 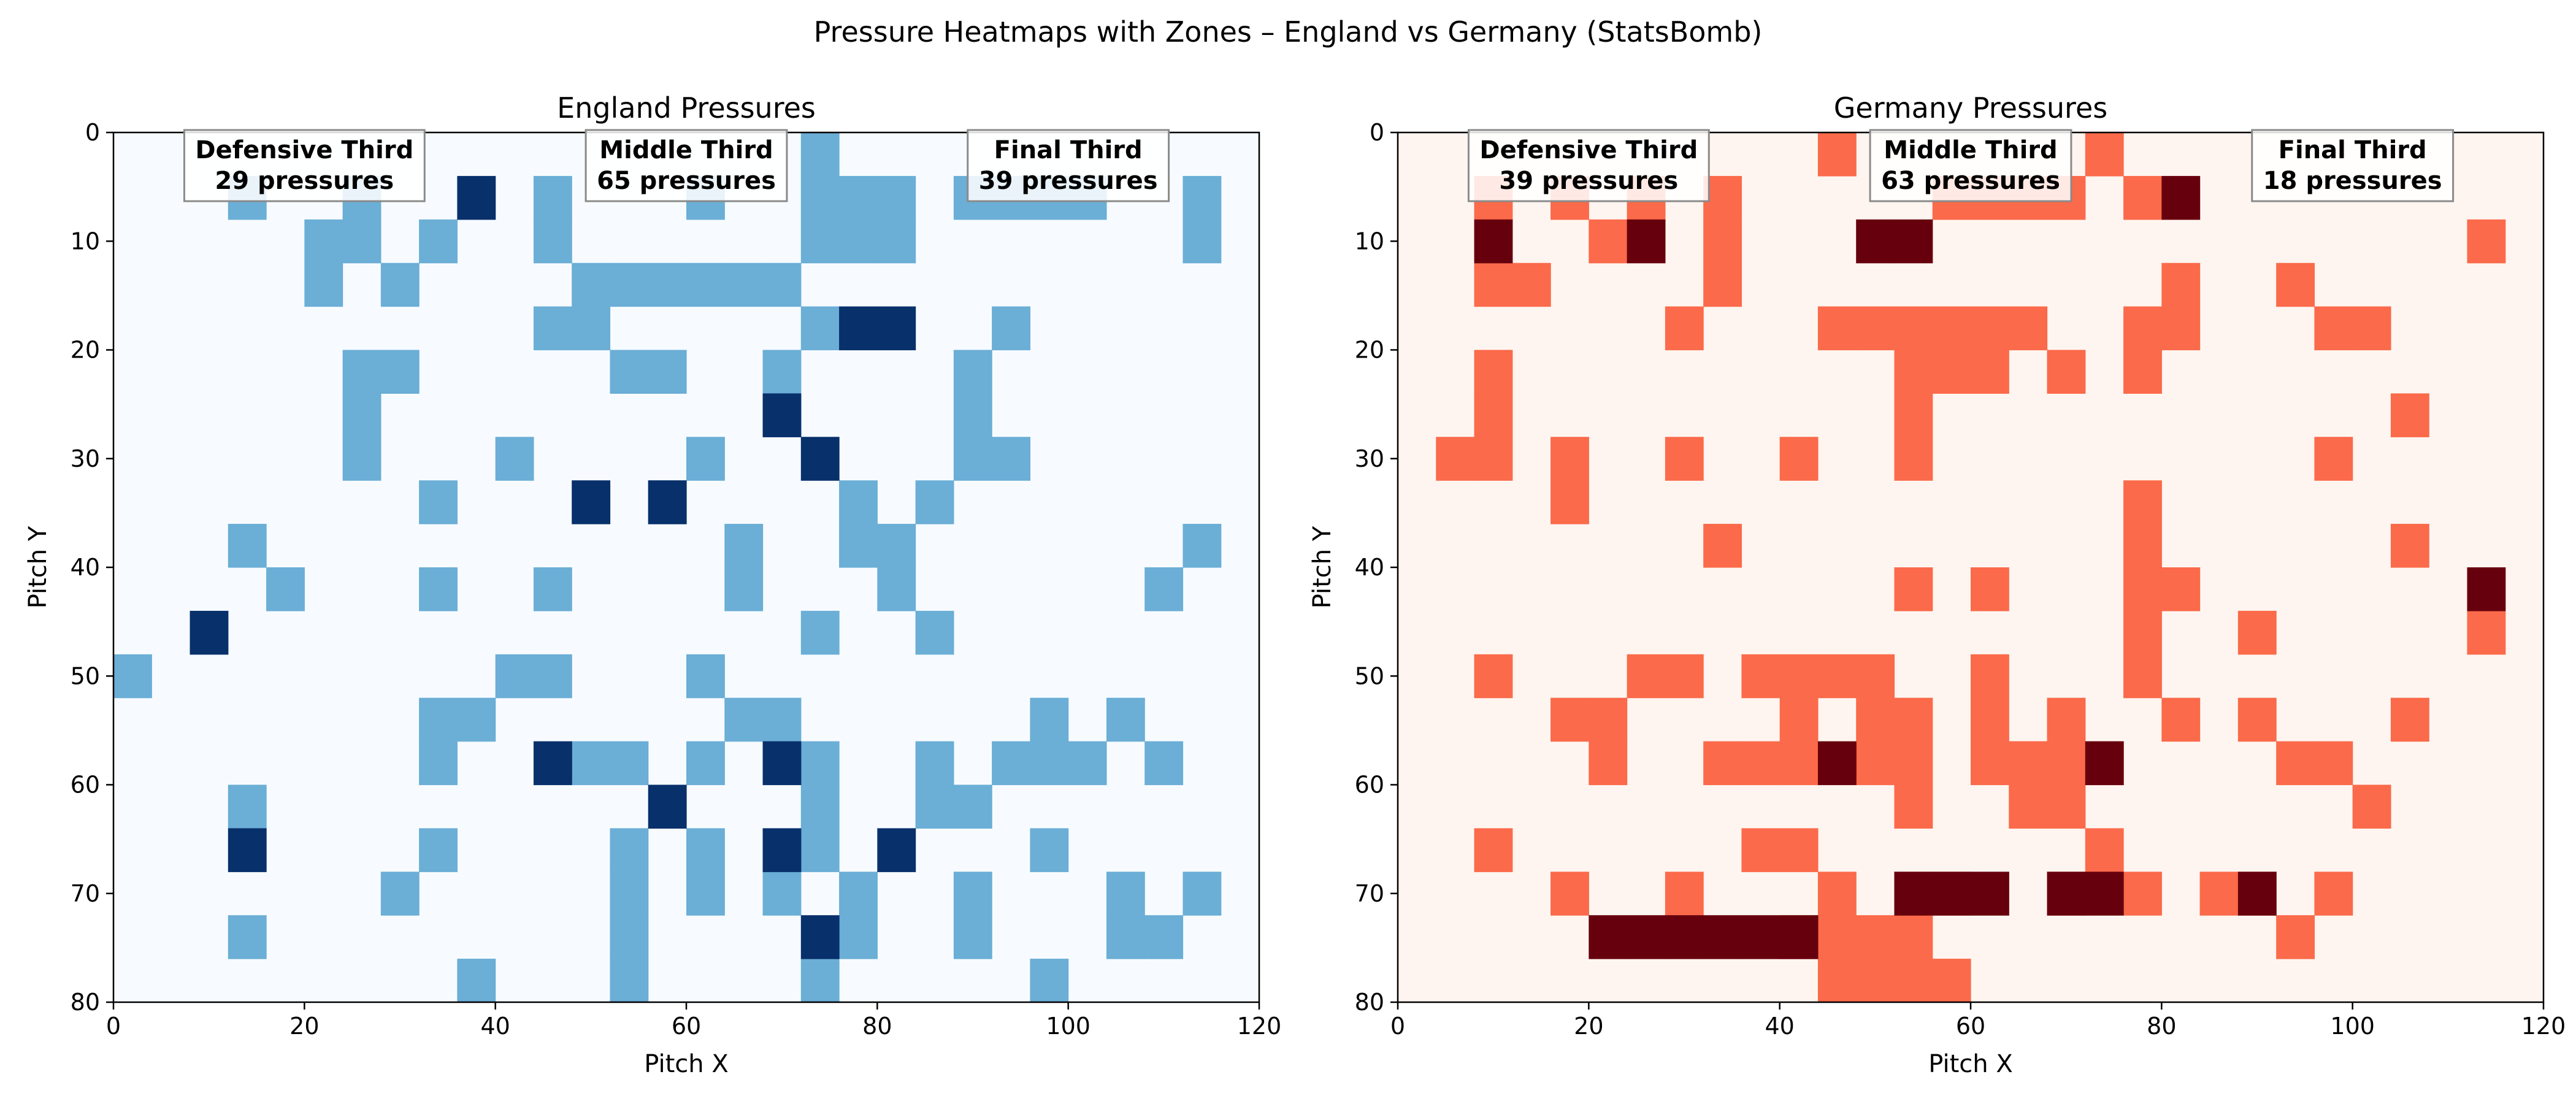 I want to click on germany-x-tick-label: 60, so click(x=1970, y=1026).